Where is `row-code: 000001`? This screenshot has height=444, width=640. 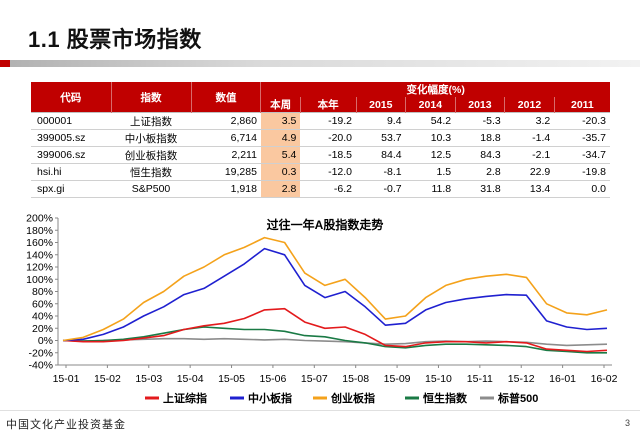 row-code: 000001 is located at coordinates (71, 121).